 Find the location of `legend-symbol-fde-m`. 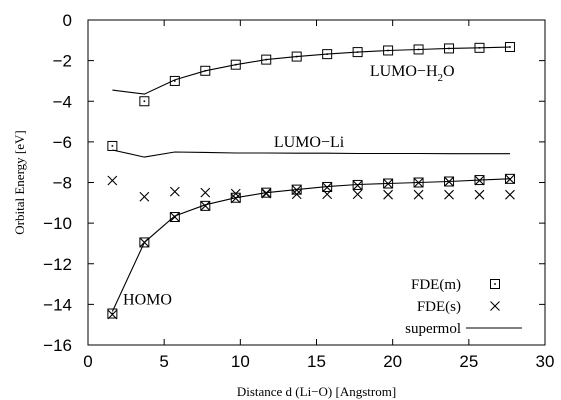

legend-symbol-fde-m is located at coordinates (495, 284).